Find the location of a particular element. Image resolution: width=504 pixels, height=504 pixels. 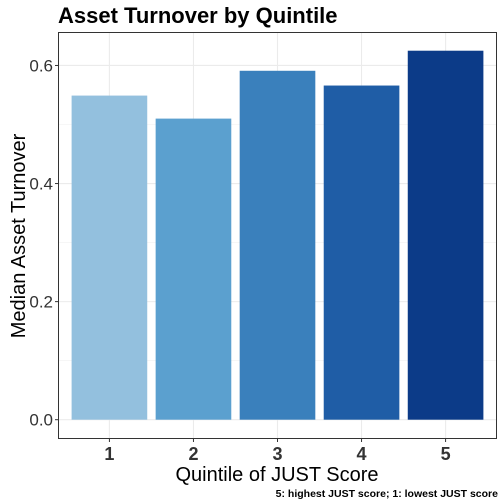

x-axis: 1 2 3 4 5 is located at coordinates (277, 451).